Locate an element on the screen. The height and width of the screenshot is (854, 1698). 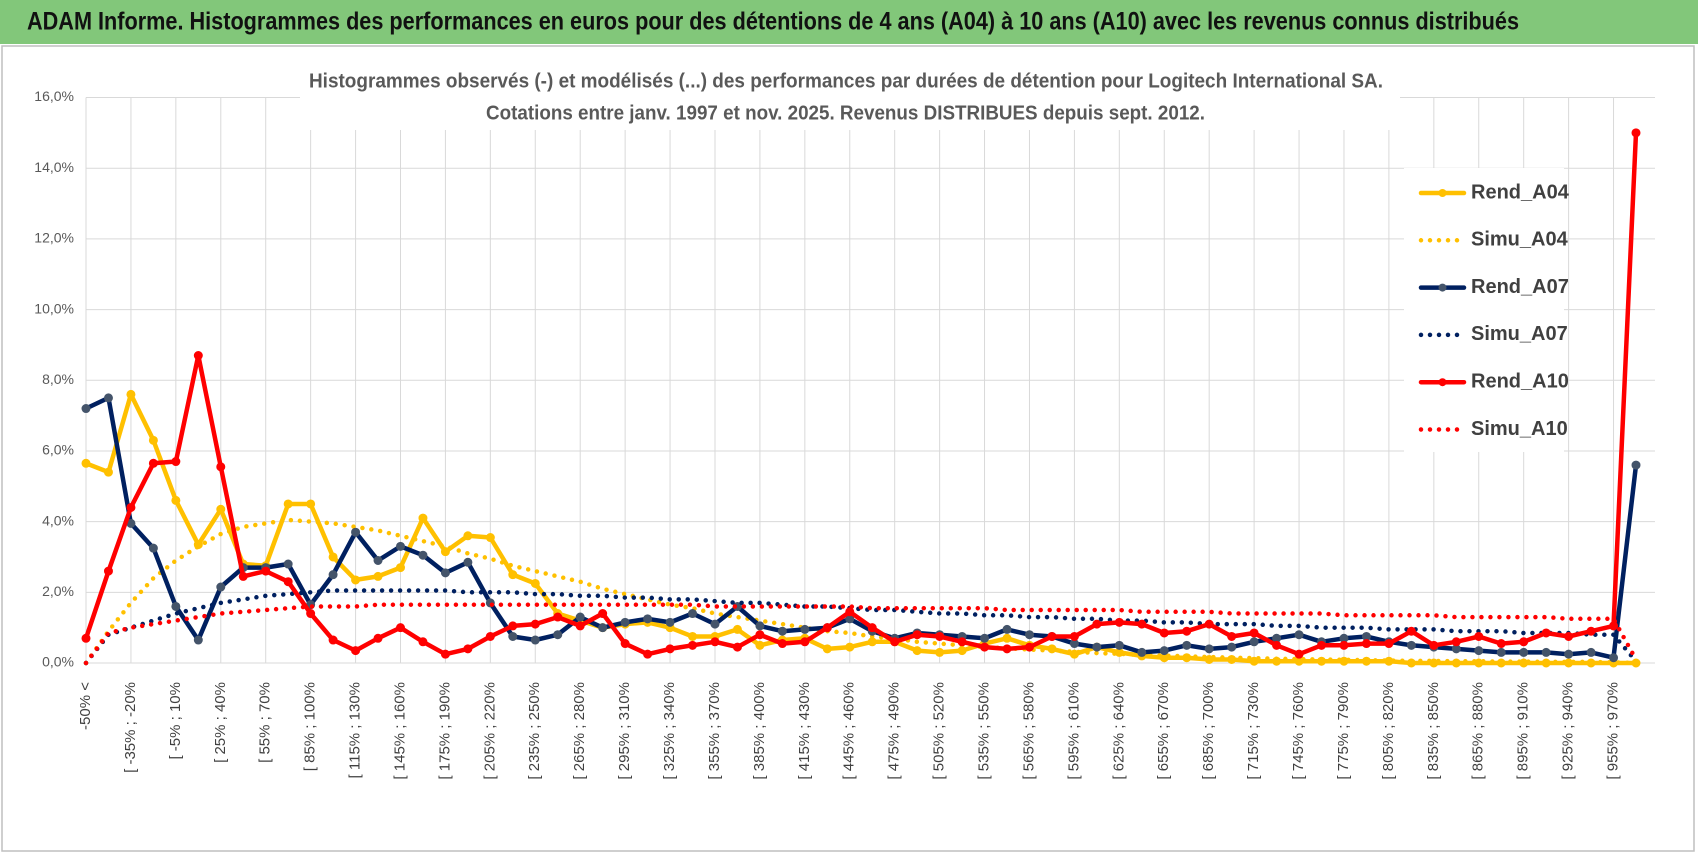
x-tick-label: [ 325% ; 340% is located at coordinates (669, 731).